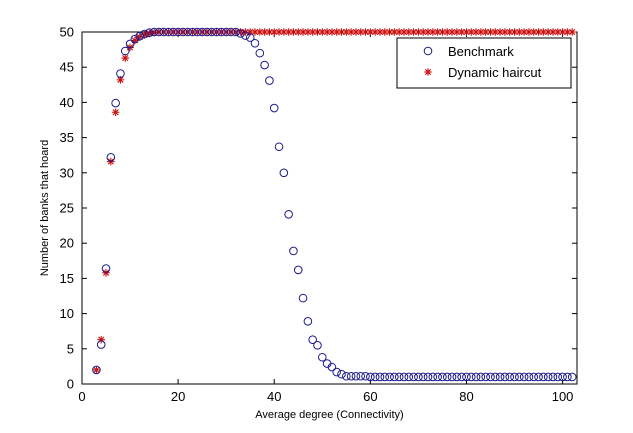  What do you see at coordinates (67, 278) in the screenshot?
I see `y-tick-label: 15` at bounding box center [67, 278].